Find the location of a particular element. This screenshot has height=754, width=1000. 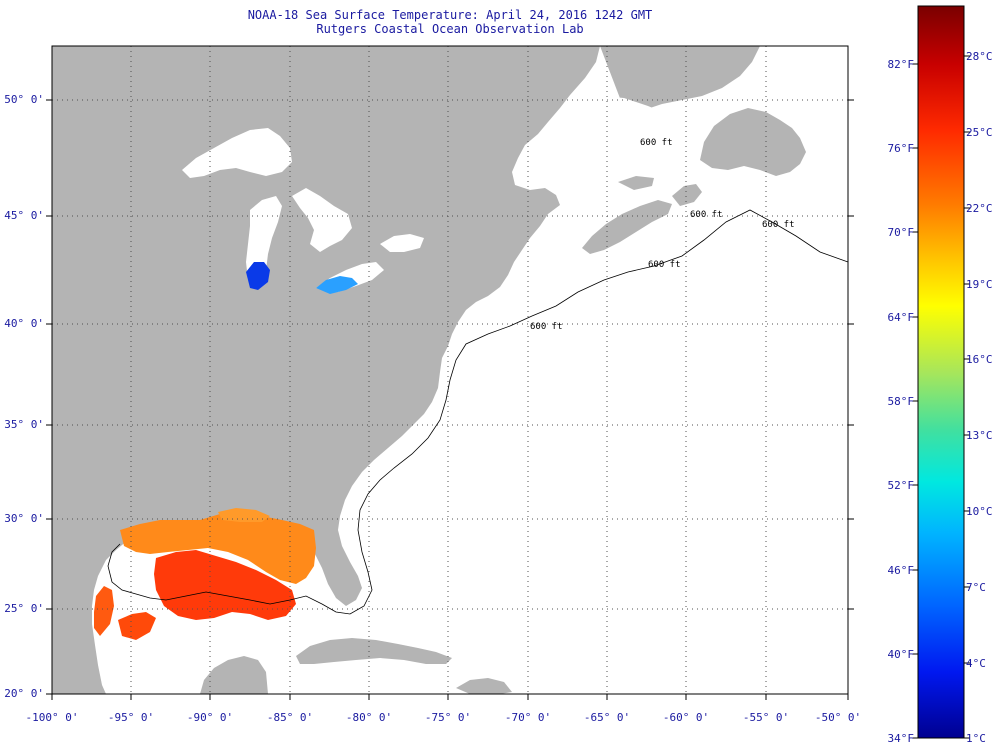

lat-label: 35° 0' is located at coordinates (24, 424).